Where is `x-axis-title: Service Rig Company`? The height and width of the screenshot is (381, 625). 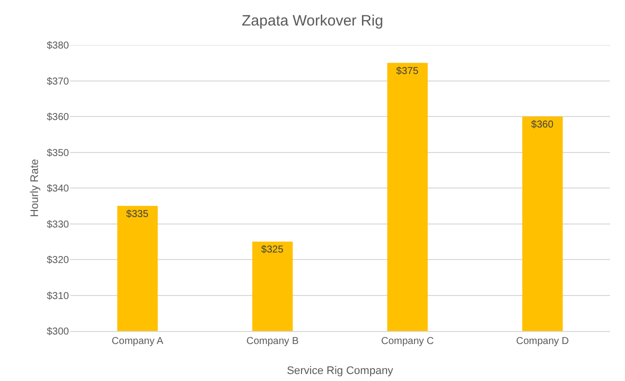 x-axis-title: Service Rig Company is located at coordinates (340, 371).